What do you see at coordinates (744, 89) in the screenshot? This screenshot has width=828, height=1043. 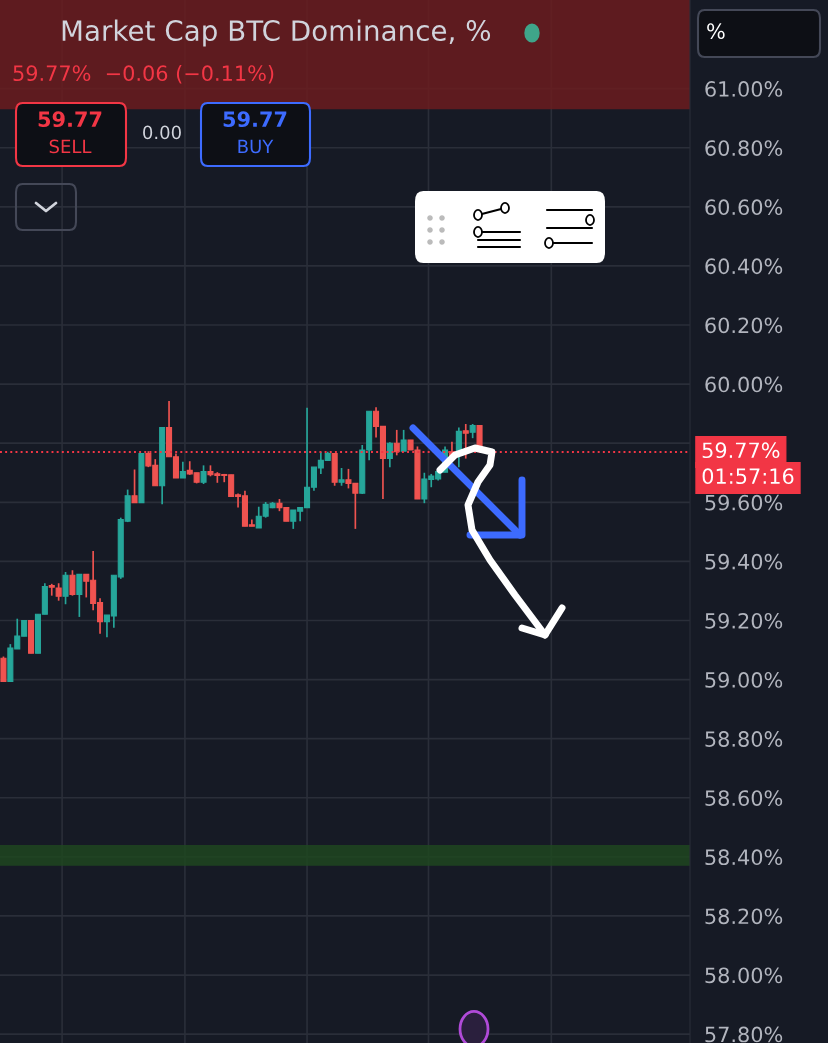 I see `y-tick-label: 61.00%` at bounding box center [744, 89].